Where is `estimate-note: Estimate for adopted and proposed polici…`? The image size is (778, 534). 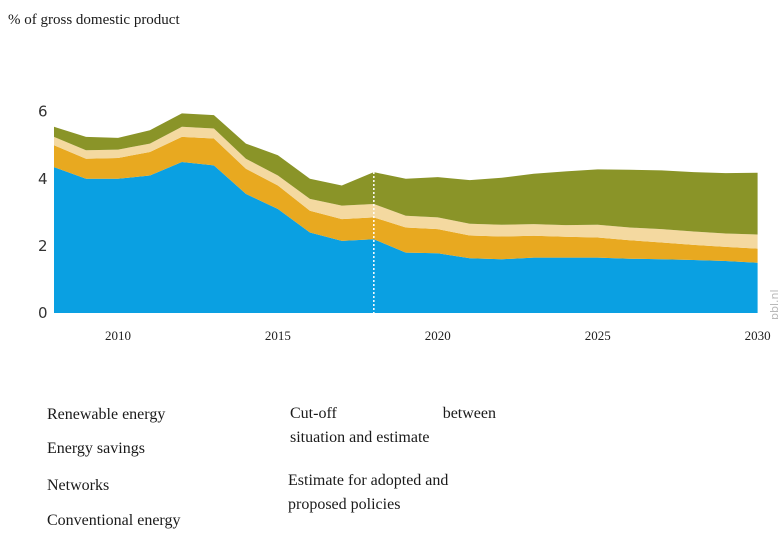
estimate-note: Estimate for adopted and proposed polici… is located at coordinates (395, 493).